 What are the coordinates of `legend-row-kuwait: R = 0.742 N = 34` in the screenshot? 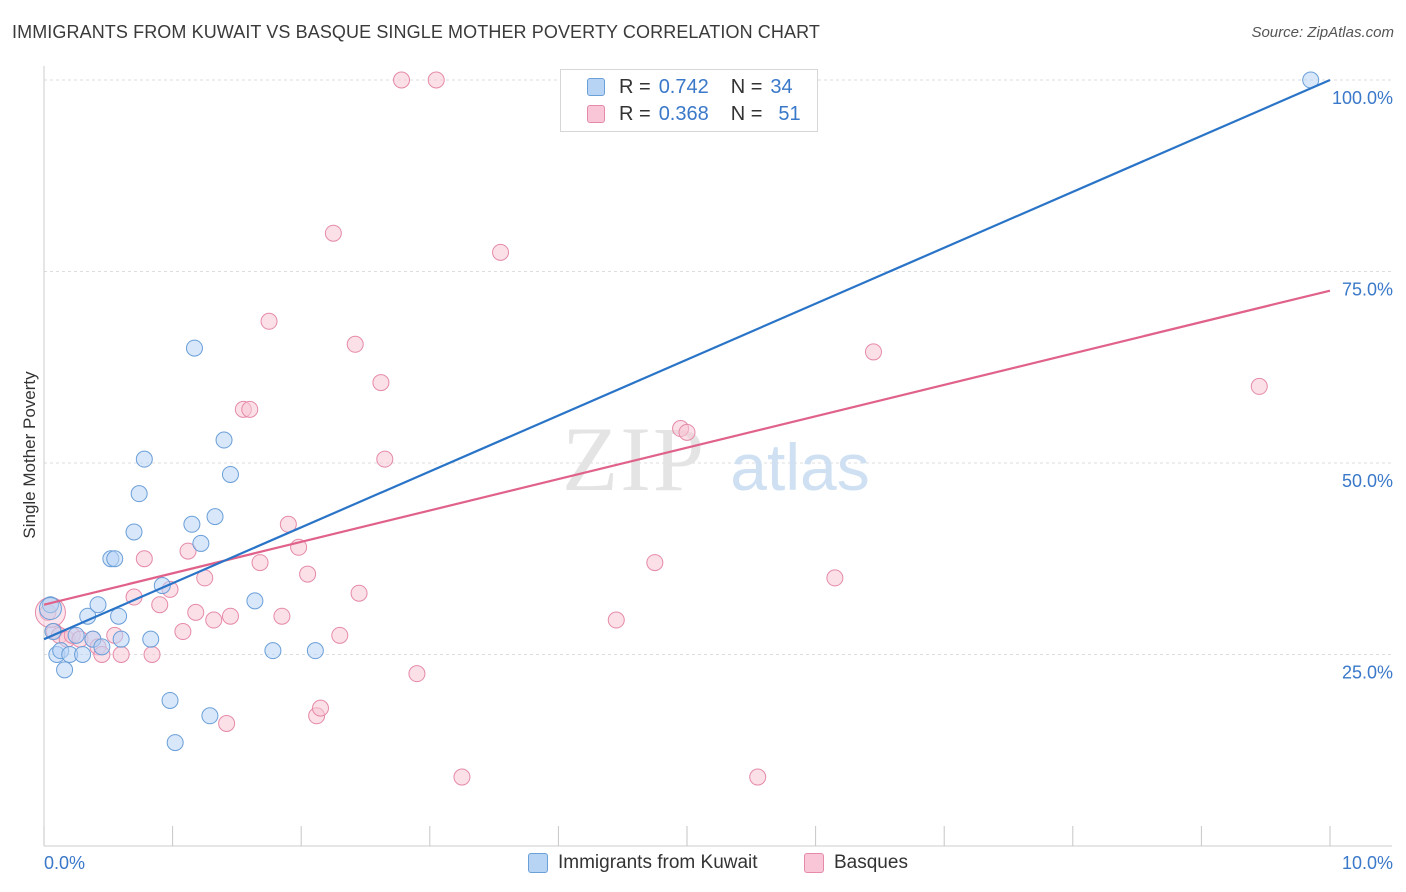 It's located at (690, 87).